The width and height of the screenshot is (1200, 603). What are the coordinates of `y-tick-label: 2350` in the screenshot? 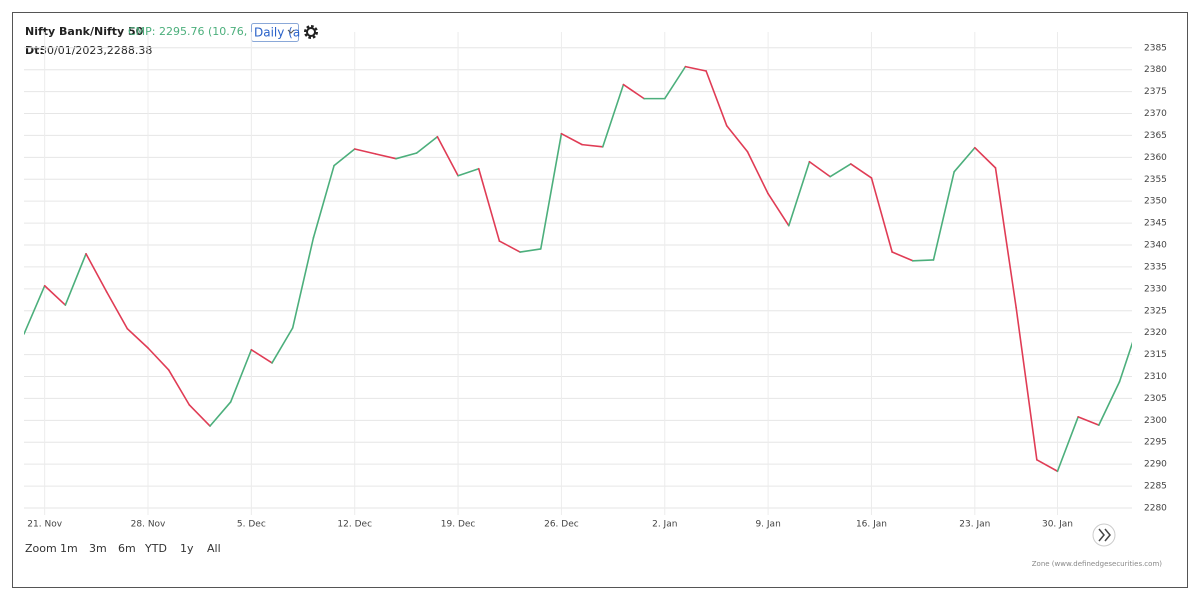 It's located at (1155, 202).